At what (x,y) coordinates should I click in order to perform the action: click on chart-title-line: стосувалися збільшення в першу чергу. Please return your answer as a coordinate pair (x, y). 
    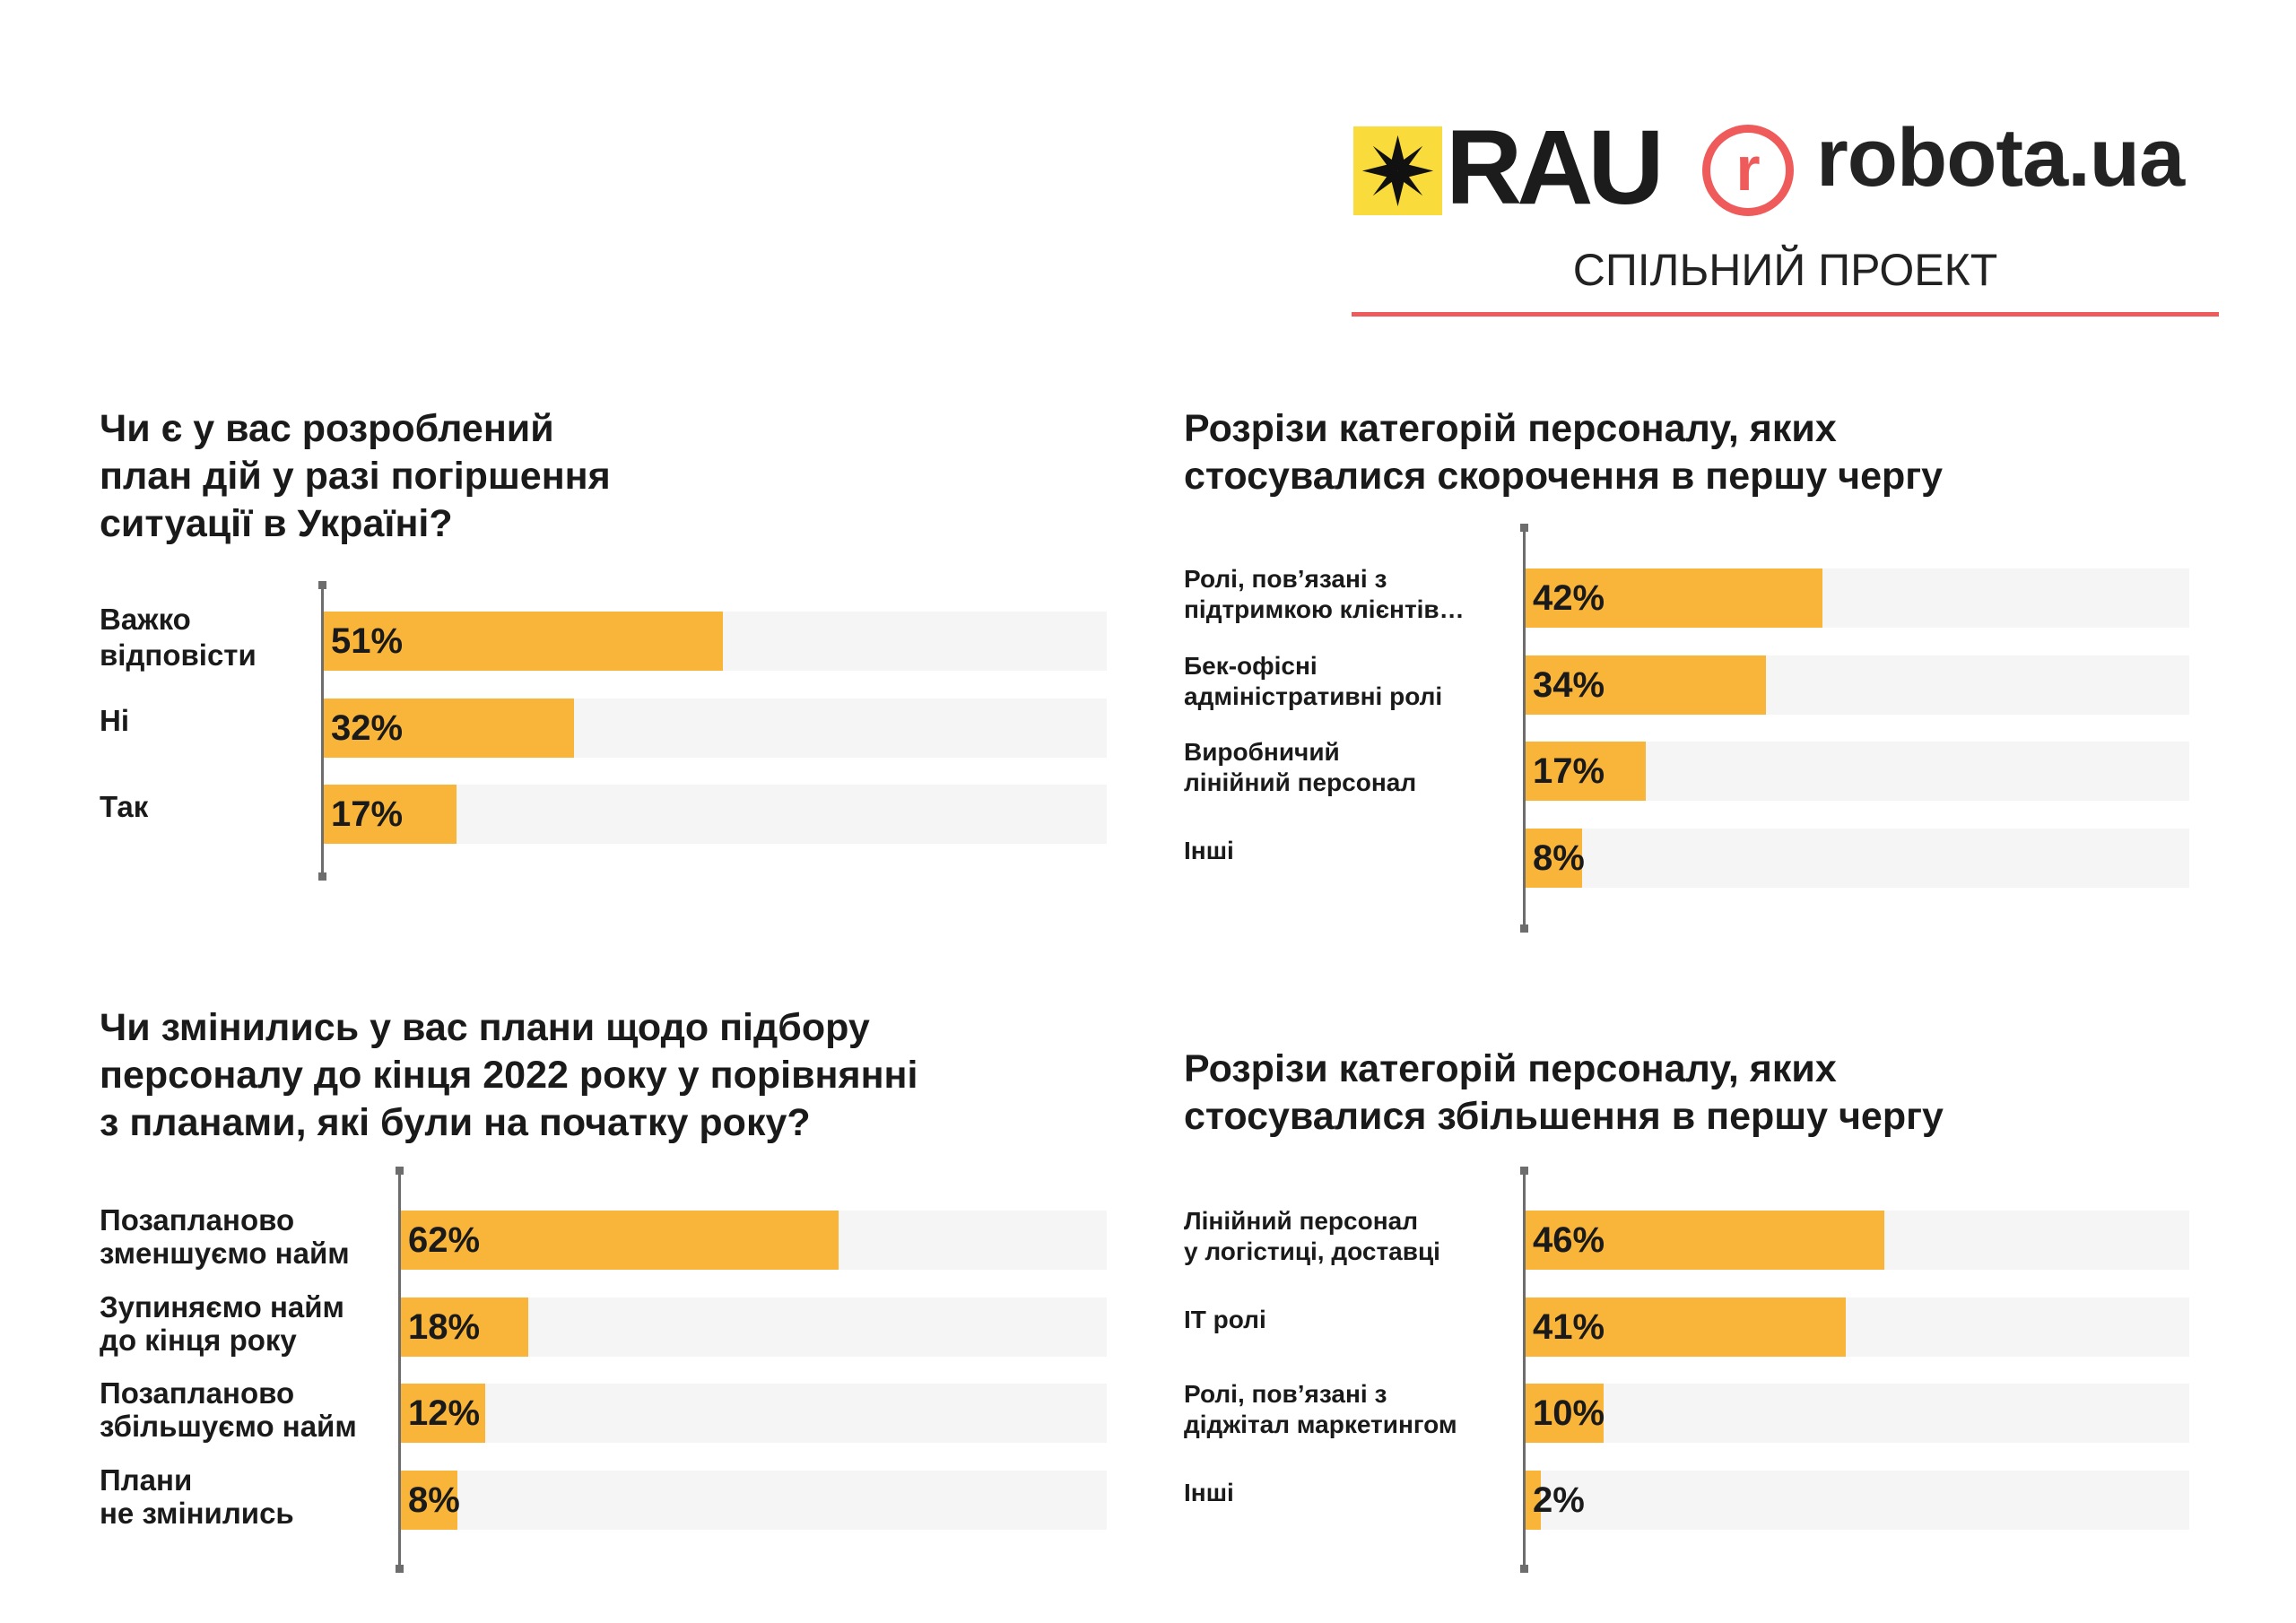
    Looking at the image, I should click on (1564, 1116).